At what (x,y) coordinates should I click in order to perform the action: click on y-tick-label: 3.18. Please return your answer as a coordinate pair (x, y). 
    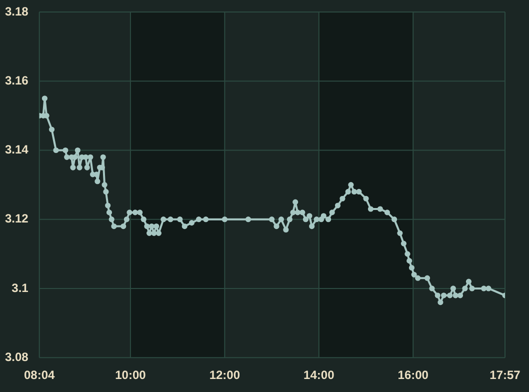
    Looking at the image, I should click on (16, 11).